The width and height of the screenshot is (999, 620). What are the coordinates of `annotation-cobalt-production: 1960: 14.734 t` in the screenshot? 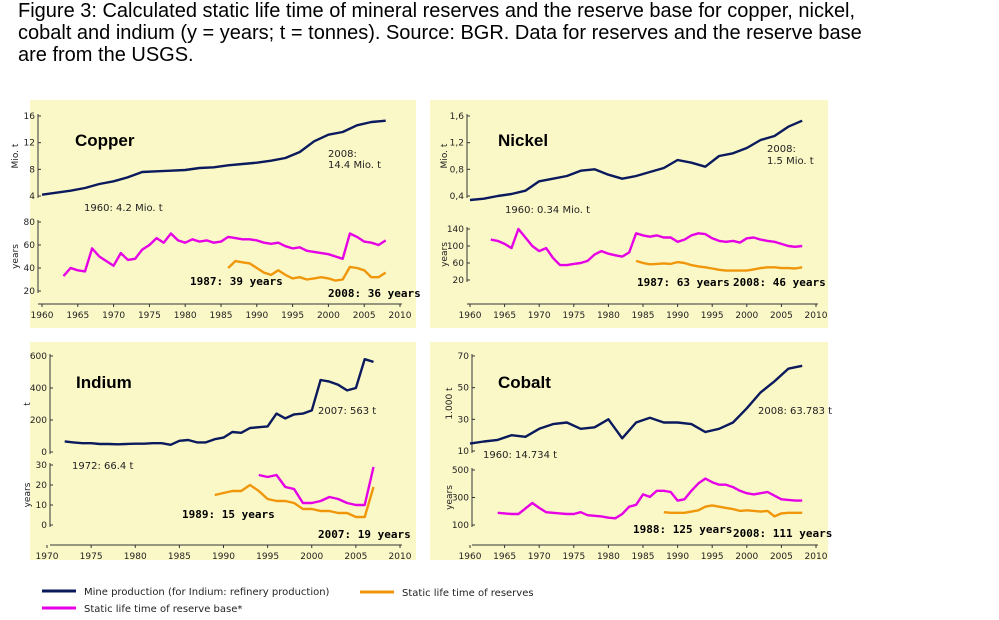 It's located at (520, 455).